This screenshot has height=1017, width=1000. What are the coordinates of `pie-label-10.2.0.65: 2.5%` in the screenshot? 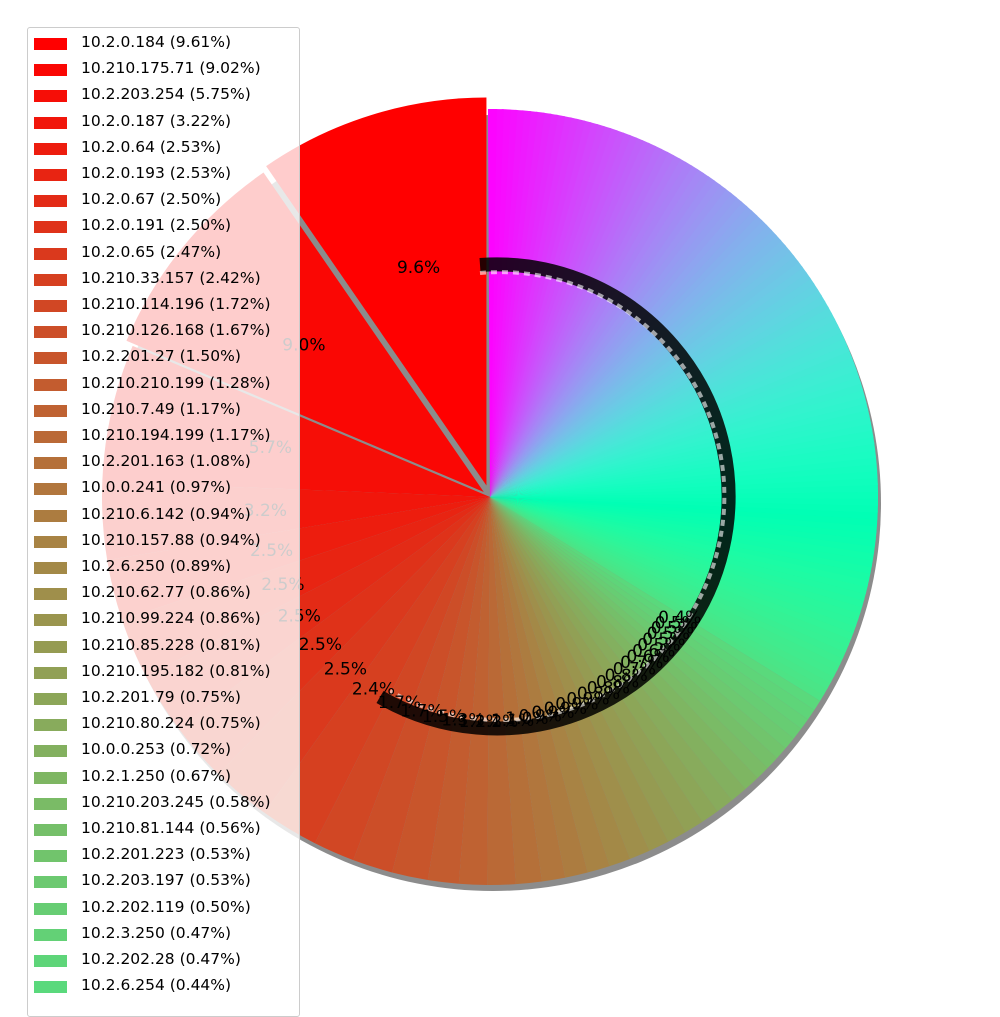 It's located at (345, 669).